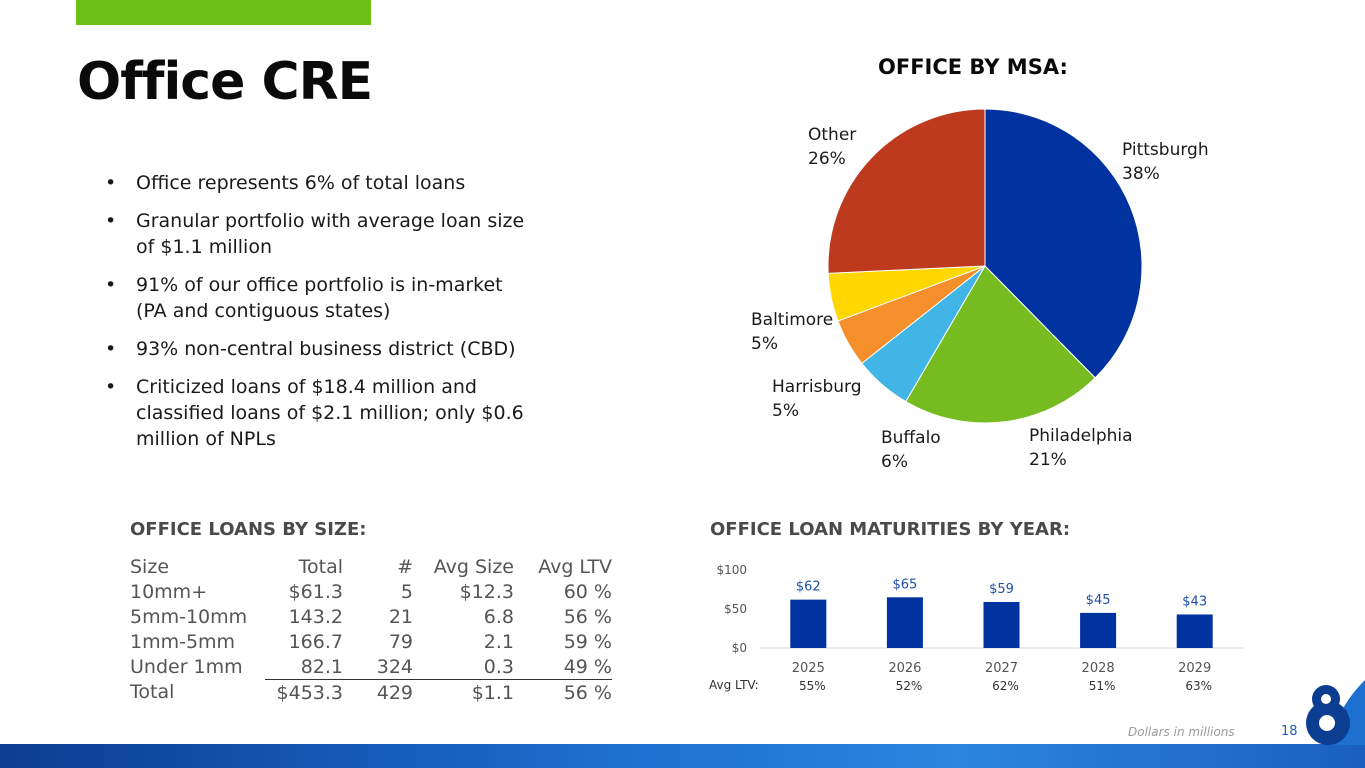 This screenshot has height=768, width=1365. What do you see at coordinates (315, 641) in the screenshot?
I see `table-cell: 166.7` at bounding box center [315, 641].